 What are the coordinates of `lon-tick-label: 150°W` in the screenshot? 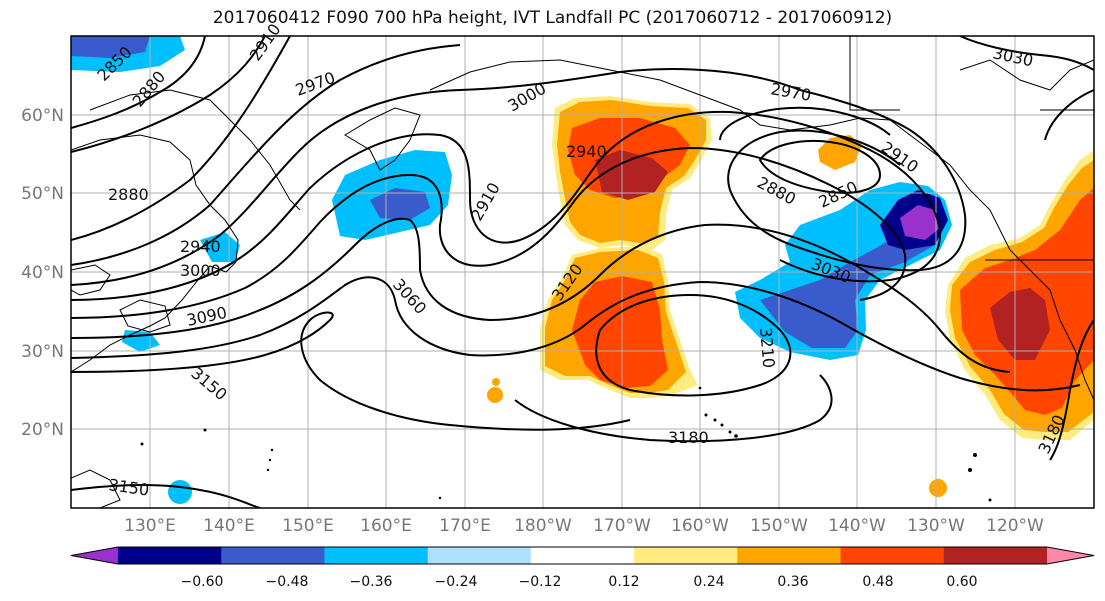 It's located at (779, 526).